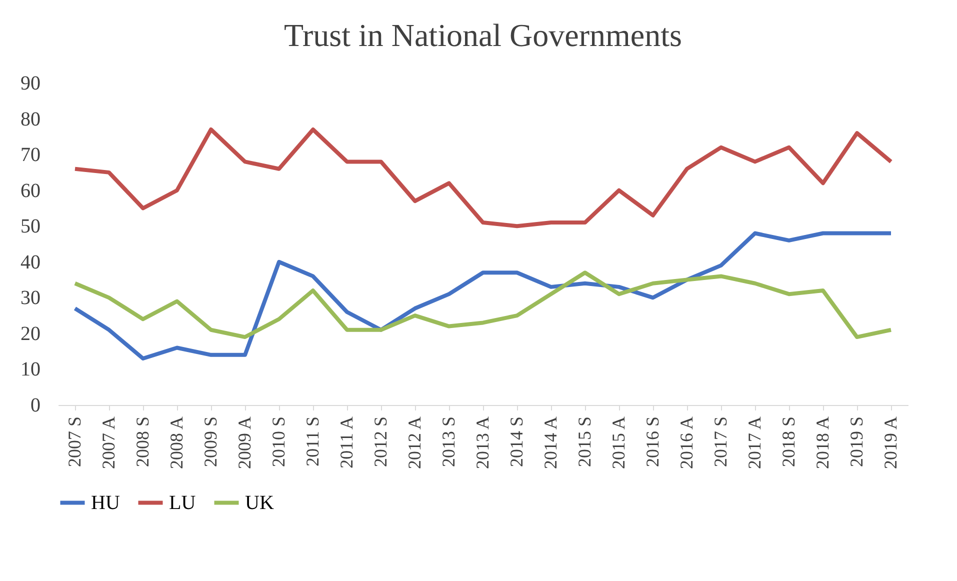 The image size is (957, 581). What do you see at coordinates (30, 262) in the screenshot?
I see `y-tick-label: 40` at bounding box center [30, 262].